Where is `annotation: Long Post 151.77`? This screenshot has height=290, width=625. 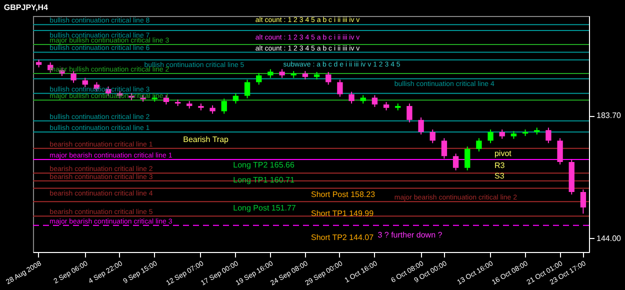
annotation: Long Post 151.77 is located at coordinates (264, 207).